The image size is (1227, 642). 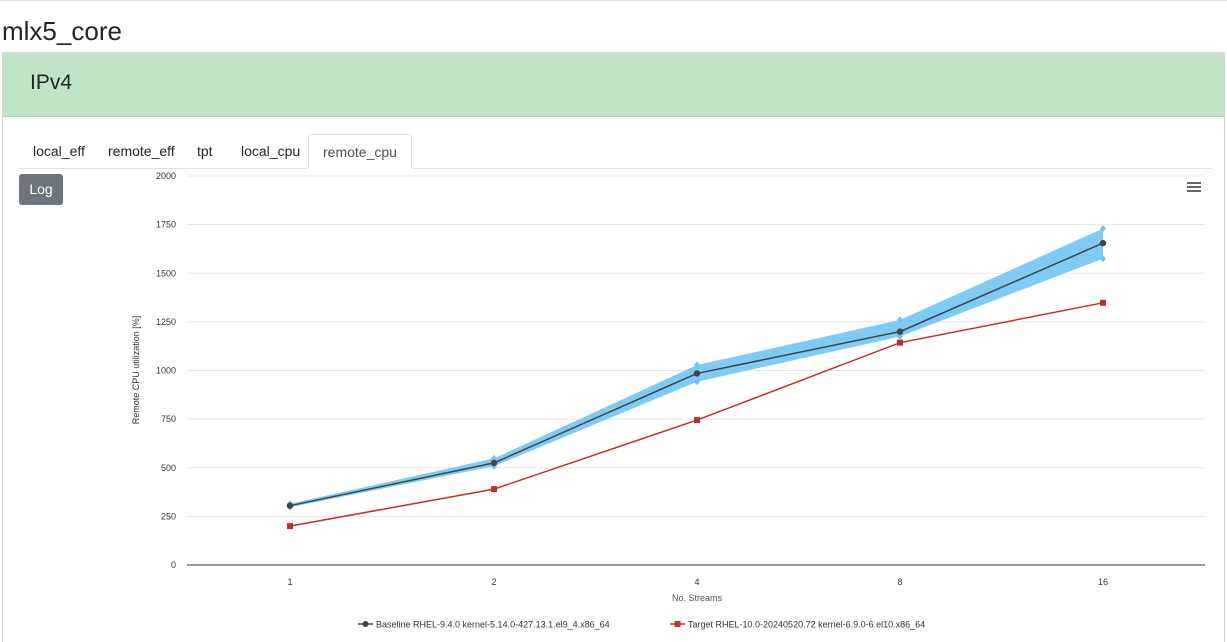 What do you see at coordinates (289, 582) in the screenshot?
I see `x-tick-label: 1` at bounding box center [289, 582].